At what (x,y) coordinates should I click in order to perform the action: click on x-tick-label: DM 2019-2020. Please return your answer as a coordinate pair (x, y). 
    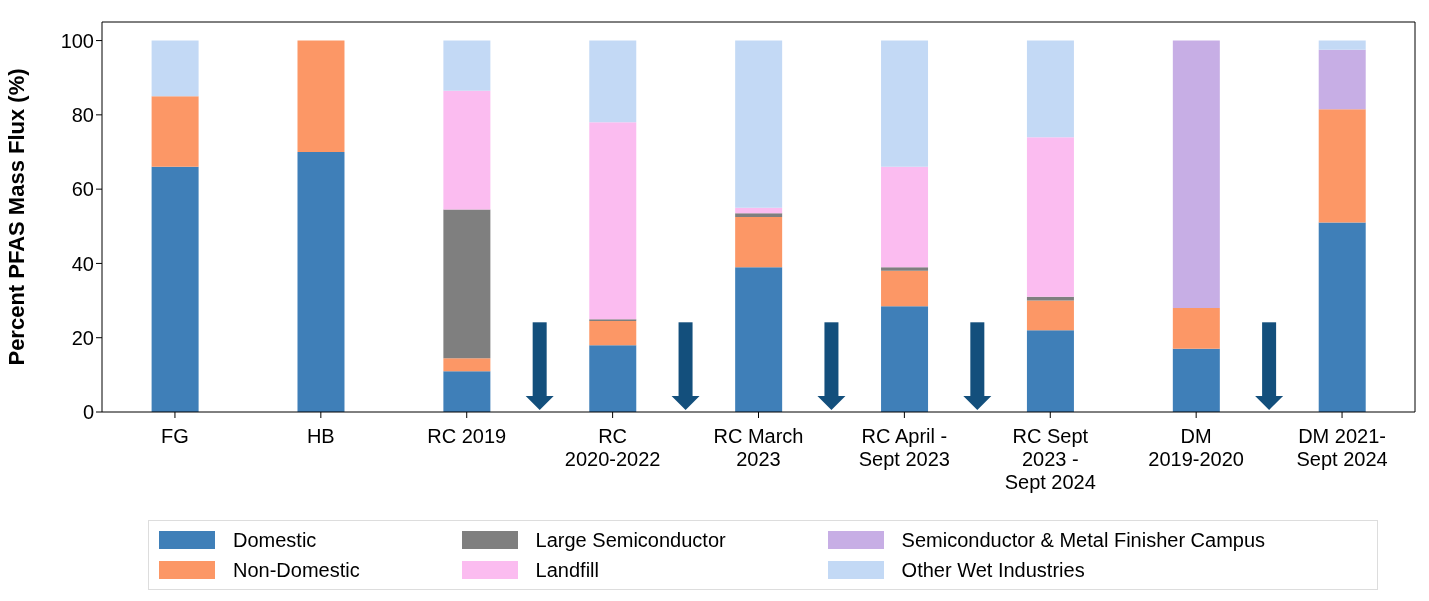
    Looking at the image, I should click on (1196, 447).